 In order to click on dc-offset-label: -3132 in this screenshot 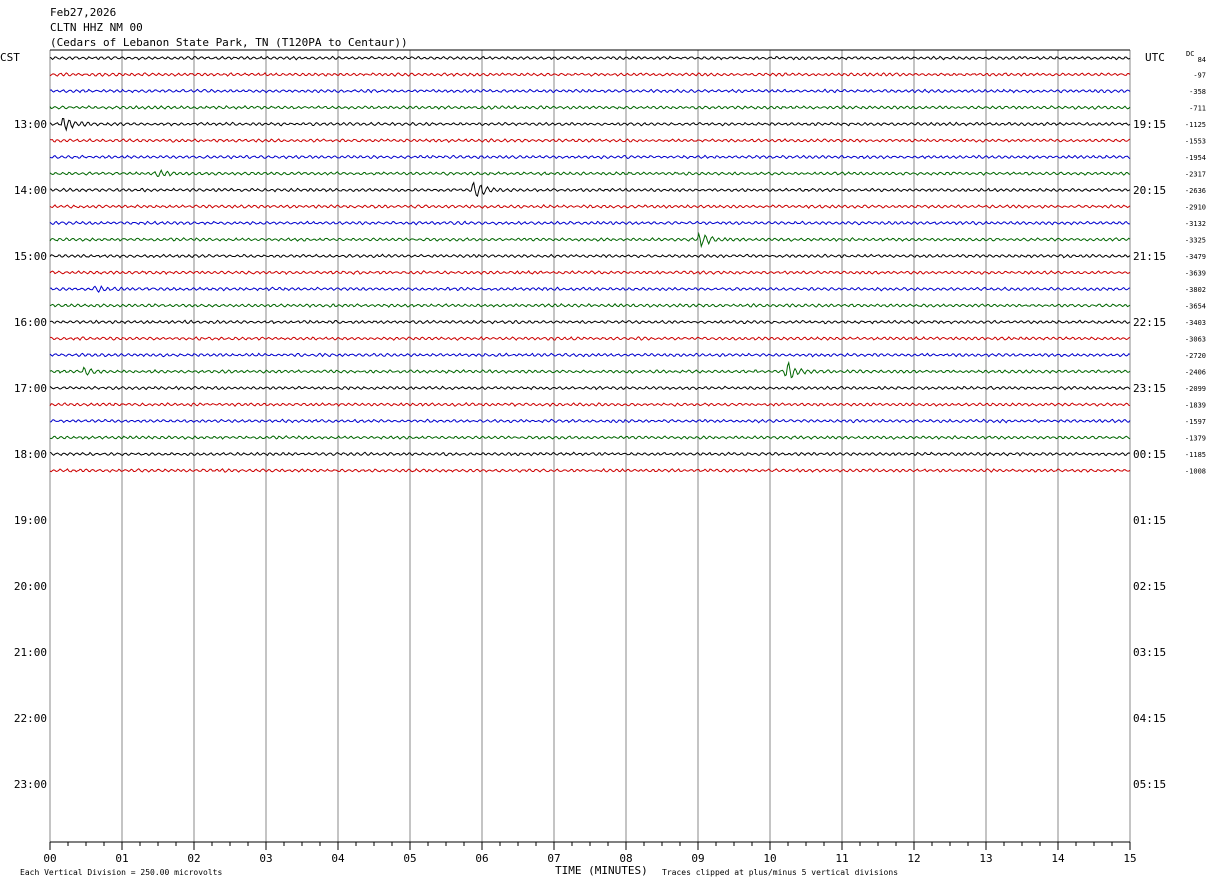, I will do `click(1195, 224)`.